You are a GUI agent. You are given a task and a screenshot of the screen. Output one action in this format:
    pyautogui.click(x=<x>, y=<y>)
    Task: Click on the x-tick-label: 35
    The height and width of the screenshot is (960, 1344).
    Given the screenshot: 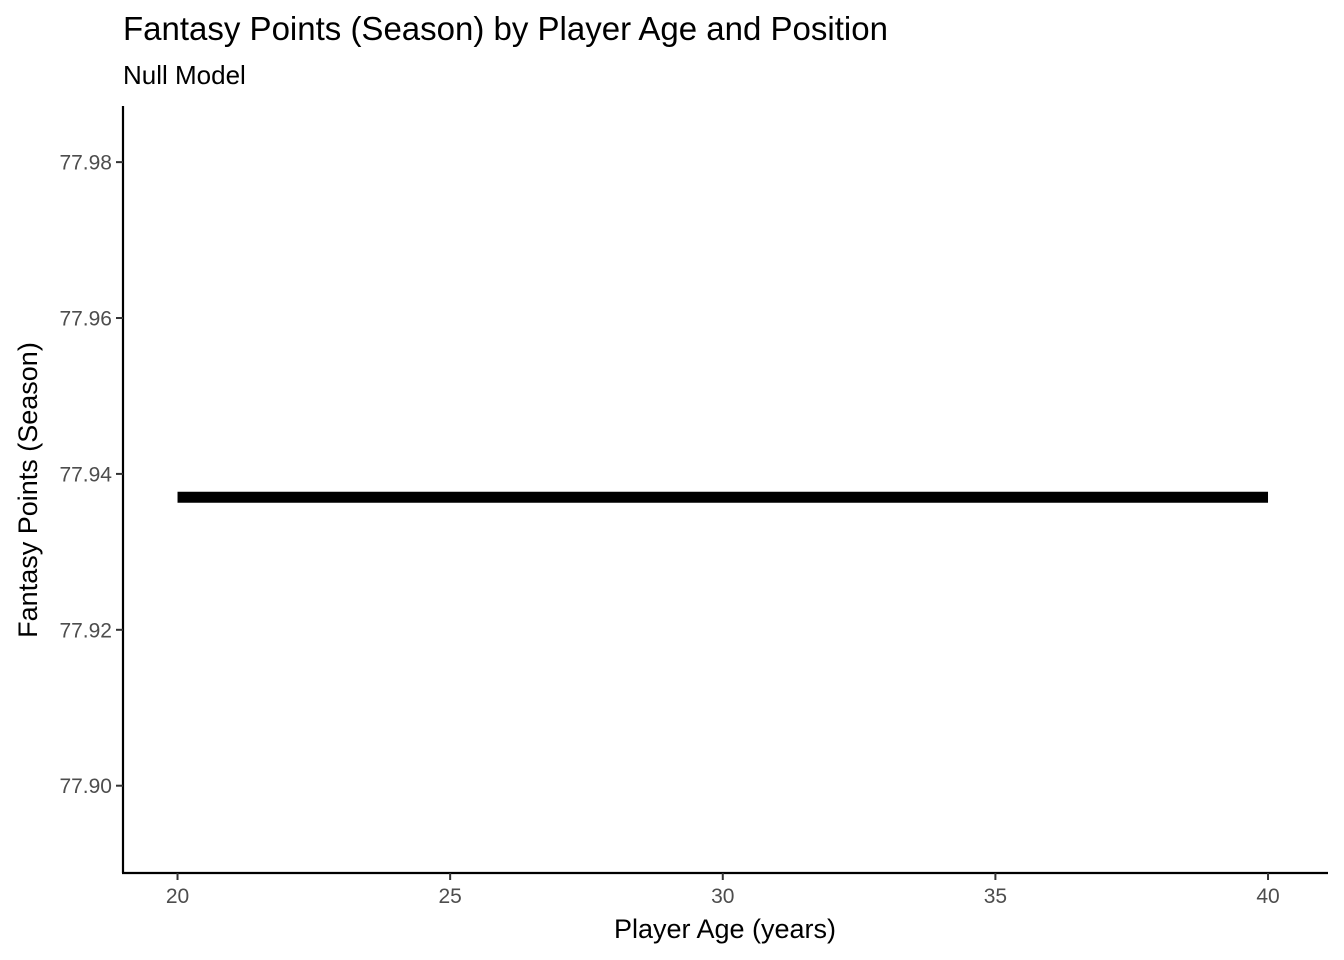 What is the action you would take?
    pyautogui.click(x=995, y=896)
    